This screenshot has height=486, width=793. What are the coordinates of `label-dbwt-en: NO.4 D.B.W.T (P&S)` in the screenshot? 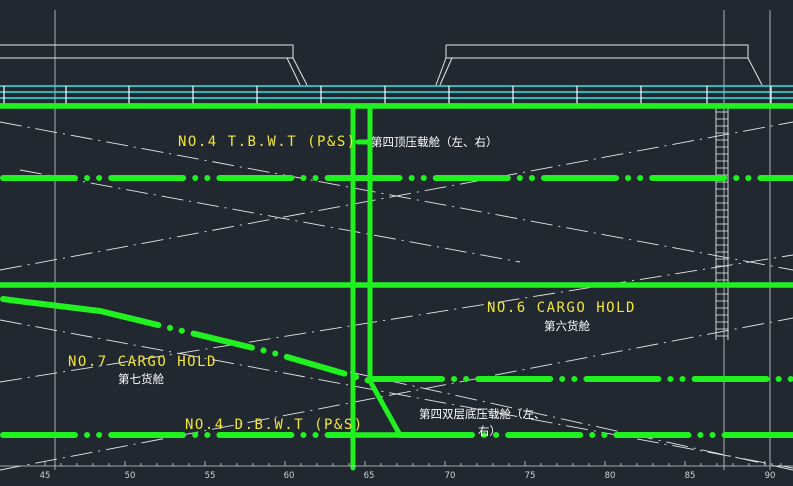 It's located at (274, 425).